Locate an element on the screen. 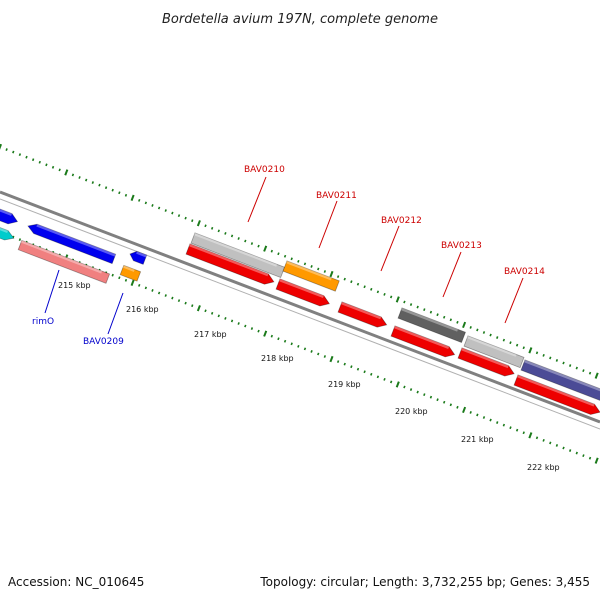 This screenshot has height=600, width=600. kbp-label: 221 kbp is located at coordinates (477, 439).